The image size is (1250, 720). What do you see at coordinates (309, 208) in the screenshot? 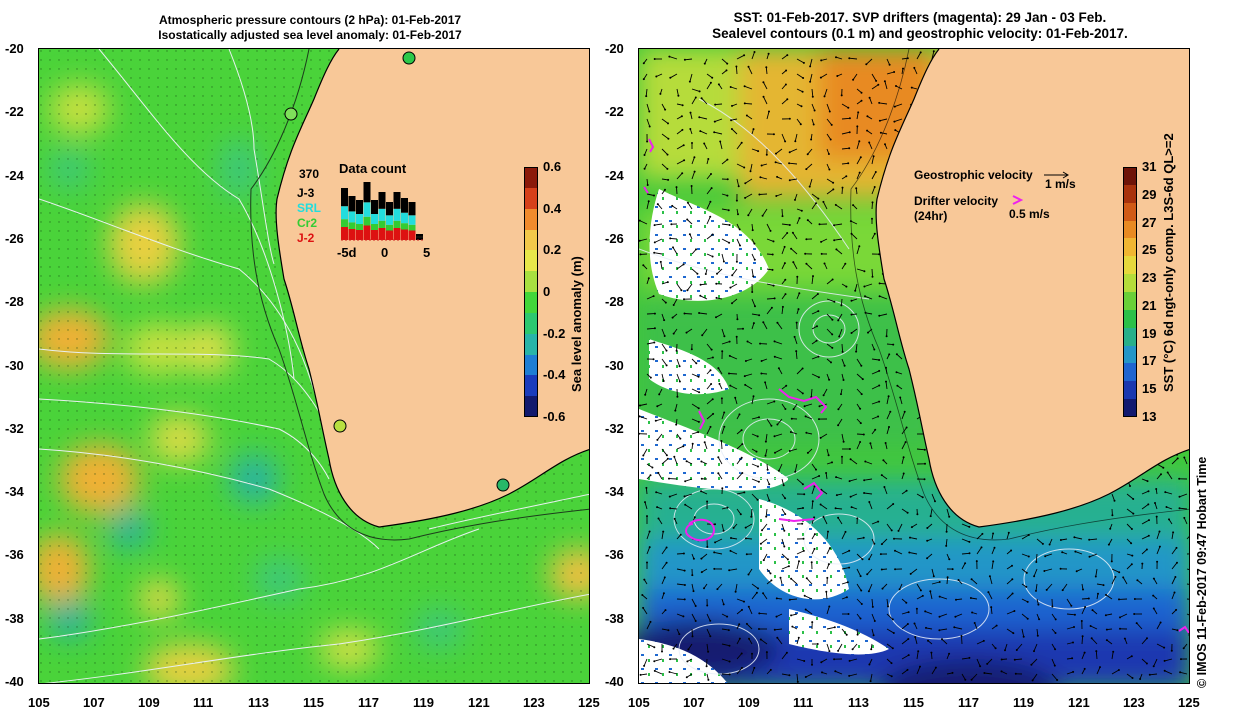
I see `satellite-legend-entry: SRL` at bounding box center [309, 208].